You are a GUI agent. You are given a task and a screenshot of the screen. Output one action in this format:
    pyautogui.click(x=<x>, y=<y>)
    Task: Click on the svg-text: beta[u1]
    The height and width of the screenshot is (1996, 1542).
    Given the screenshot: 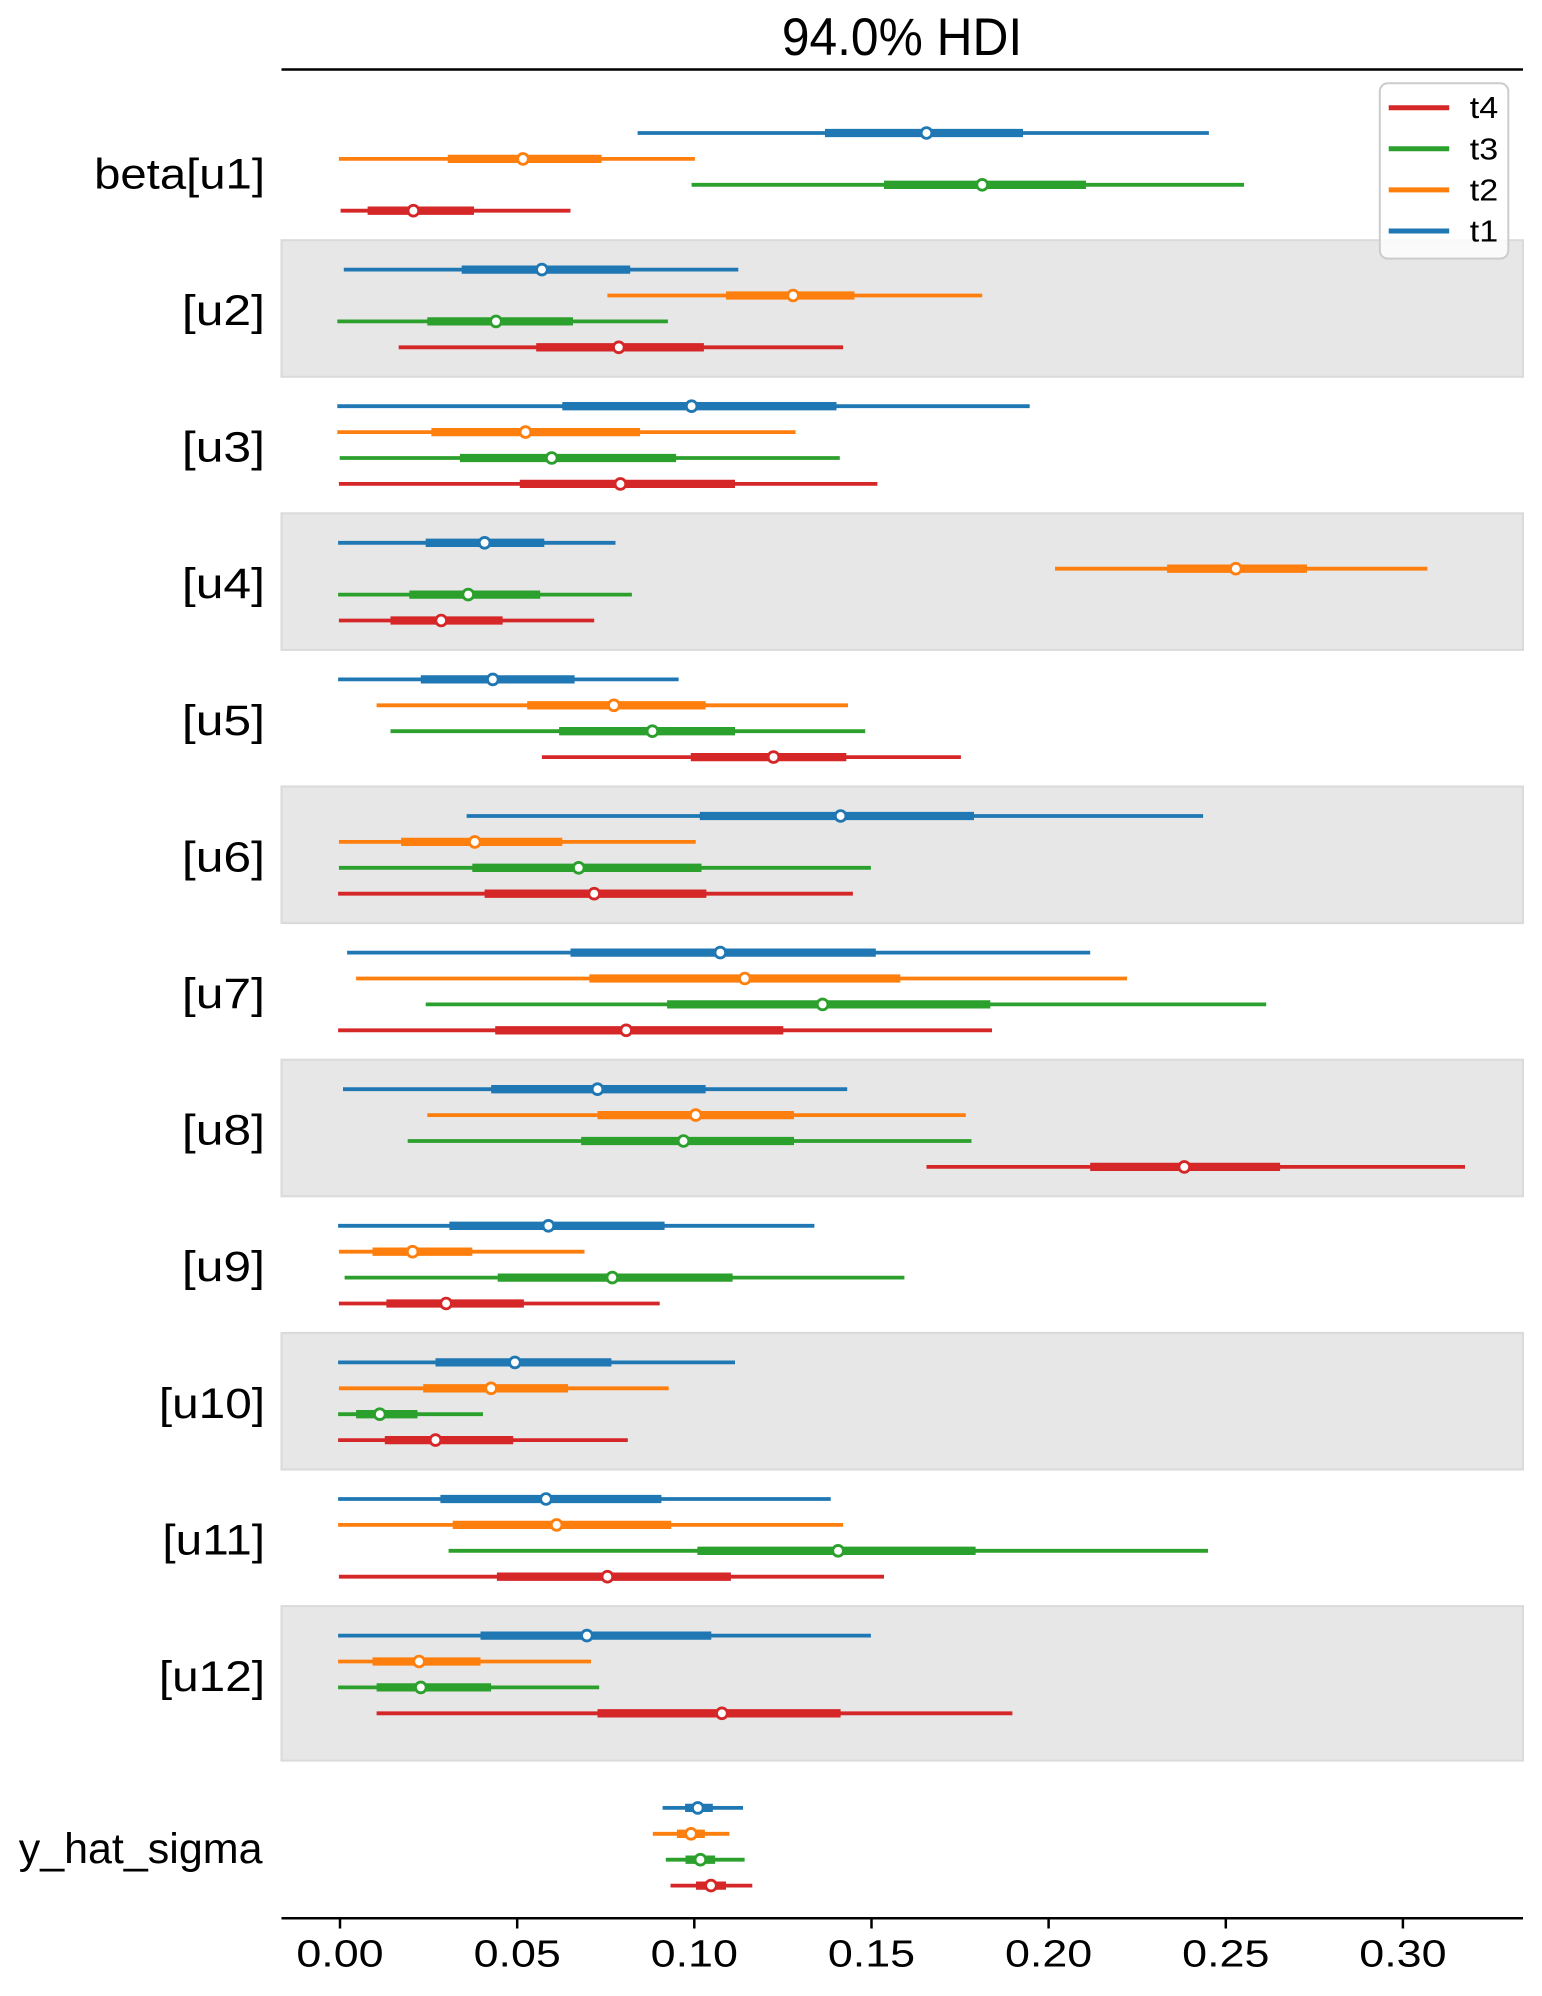 What is the action you would take?
    pyautogui.click(x=179, y=173)
    